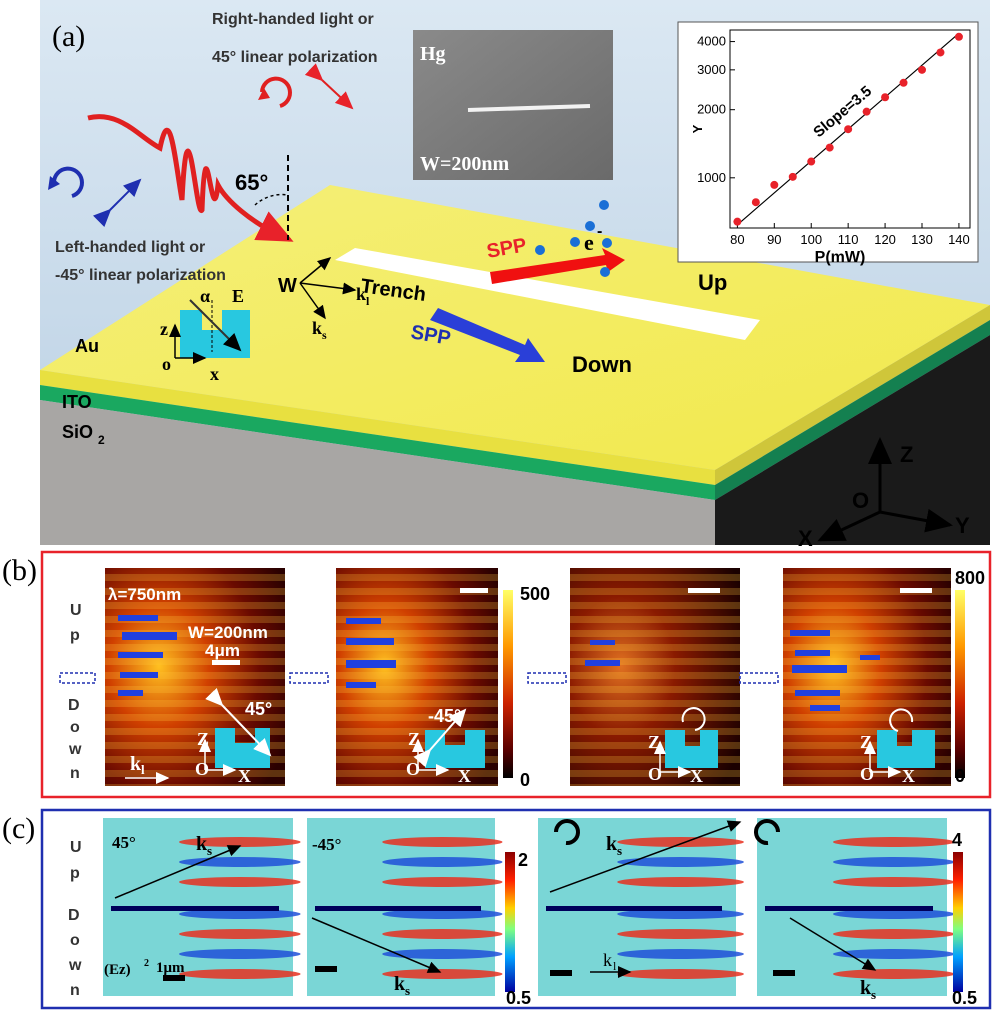 This screenshot has width=1000, height=1021. I want to click on side-label-d: D, so click(74, 915).